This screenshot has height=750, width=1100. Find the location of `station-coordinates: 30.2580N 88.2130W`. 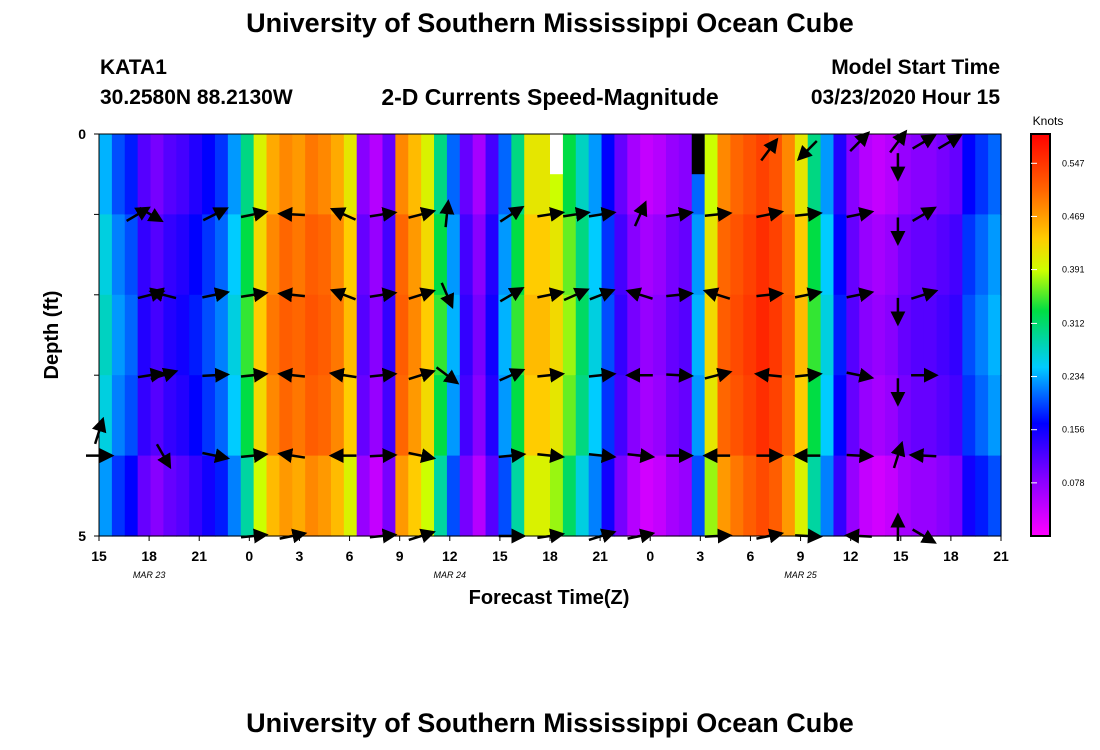

station-coordinates: 30.2580N 88.2130W is located at coordinates (196, 97).